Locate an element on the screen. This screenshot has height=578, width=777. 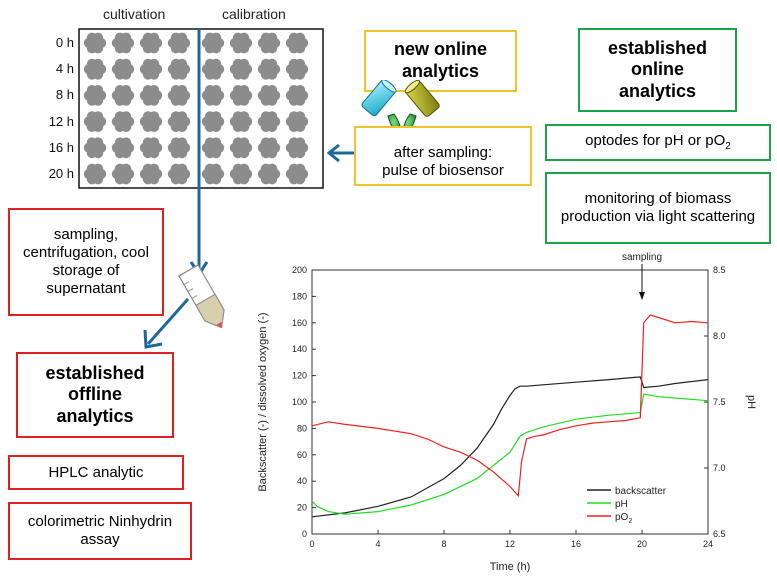
x-tick-label: 20 is located at coordinates (642, 544).